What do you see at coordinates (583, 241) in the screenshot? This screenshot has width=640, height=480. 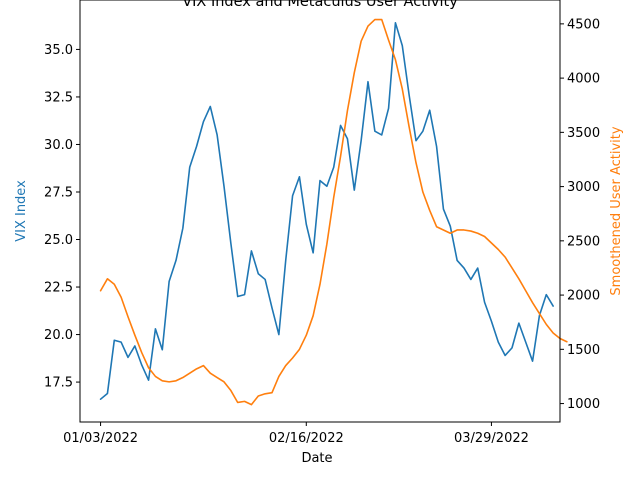 I see `right-tick-label: 2500` at bounding box center [583, 241].